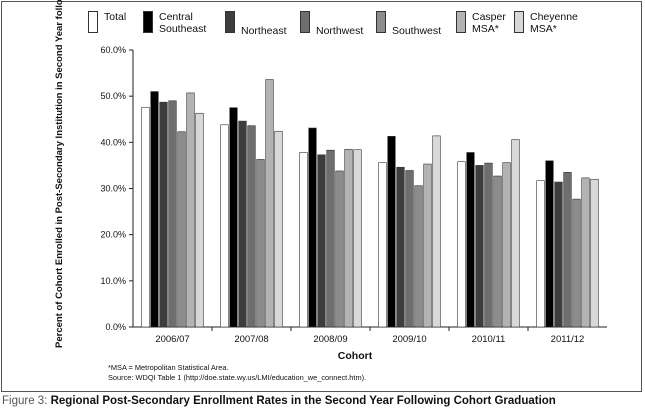  What do you see at coordinates (93, 22) in the screenshot?
I see `legend-swatch-total` at bounding box center [93, 22].